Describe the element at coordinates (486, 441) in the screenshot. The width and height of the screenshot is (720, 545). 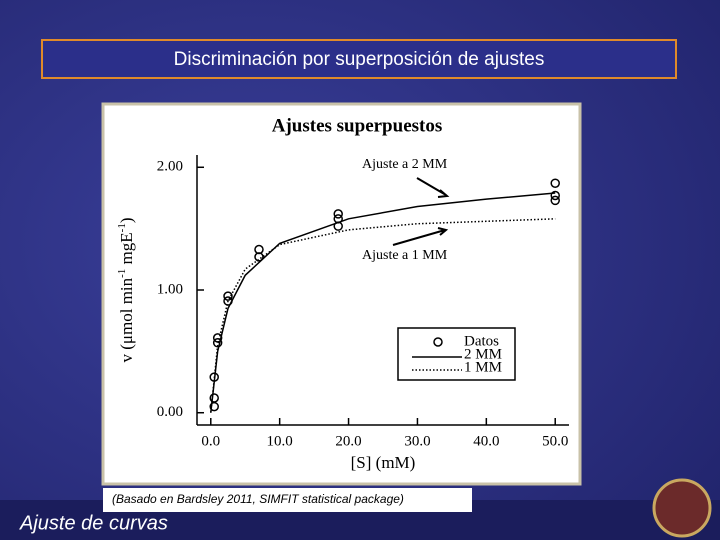
I see `x-tick-label: 40.0` at that location.